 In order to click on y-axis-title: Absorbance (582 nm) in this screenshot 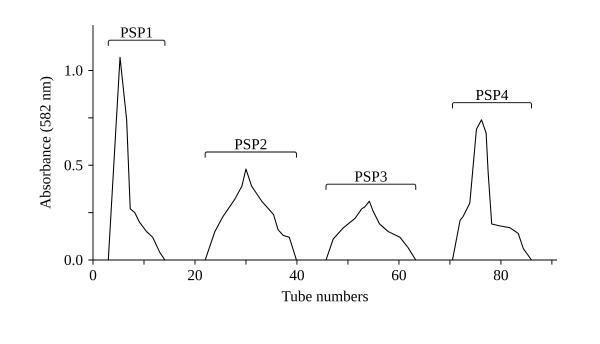, I will do `click(47, 142)`.